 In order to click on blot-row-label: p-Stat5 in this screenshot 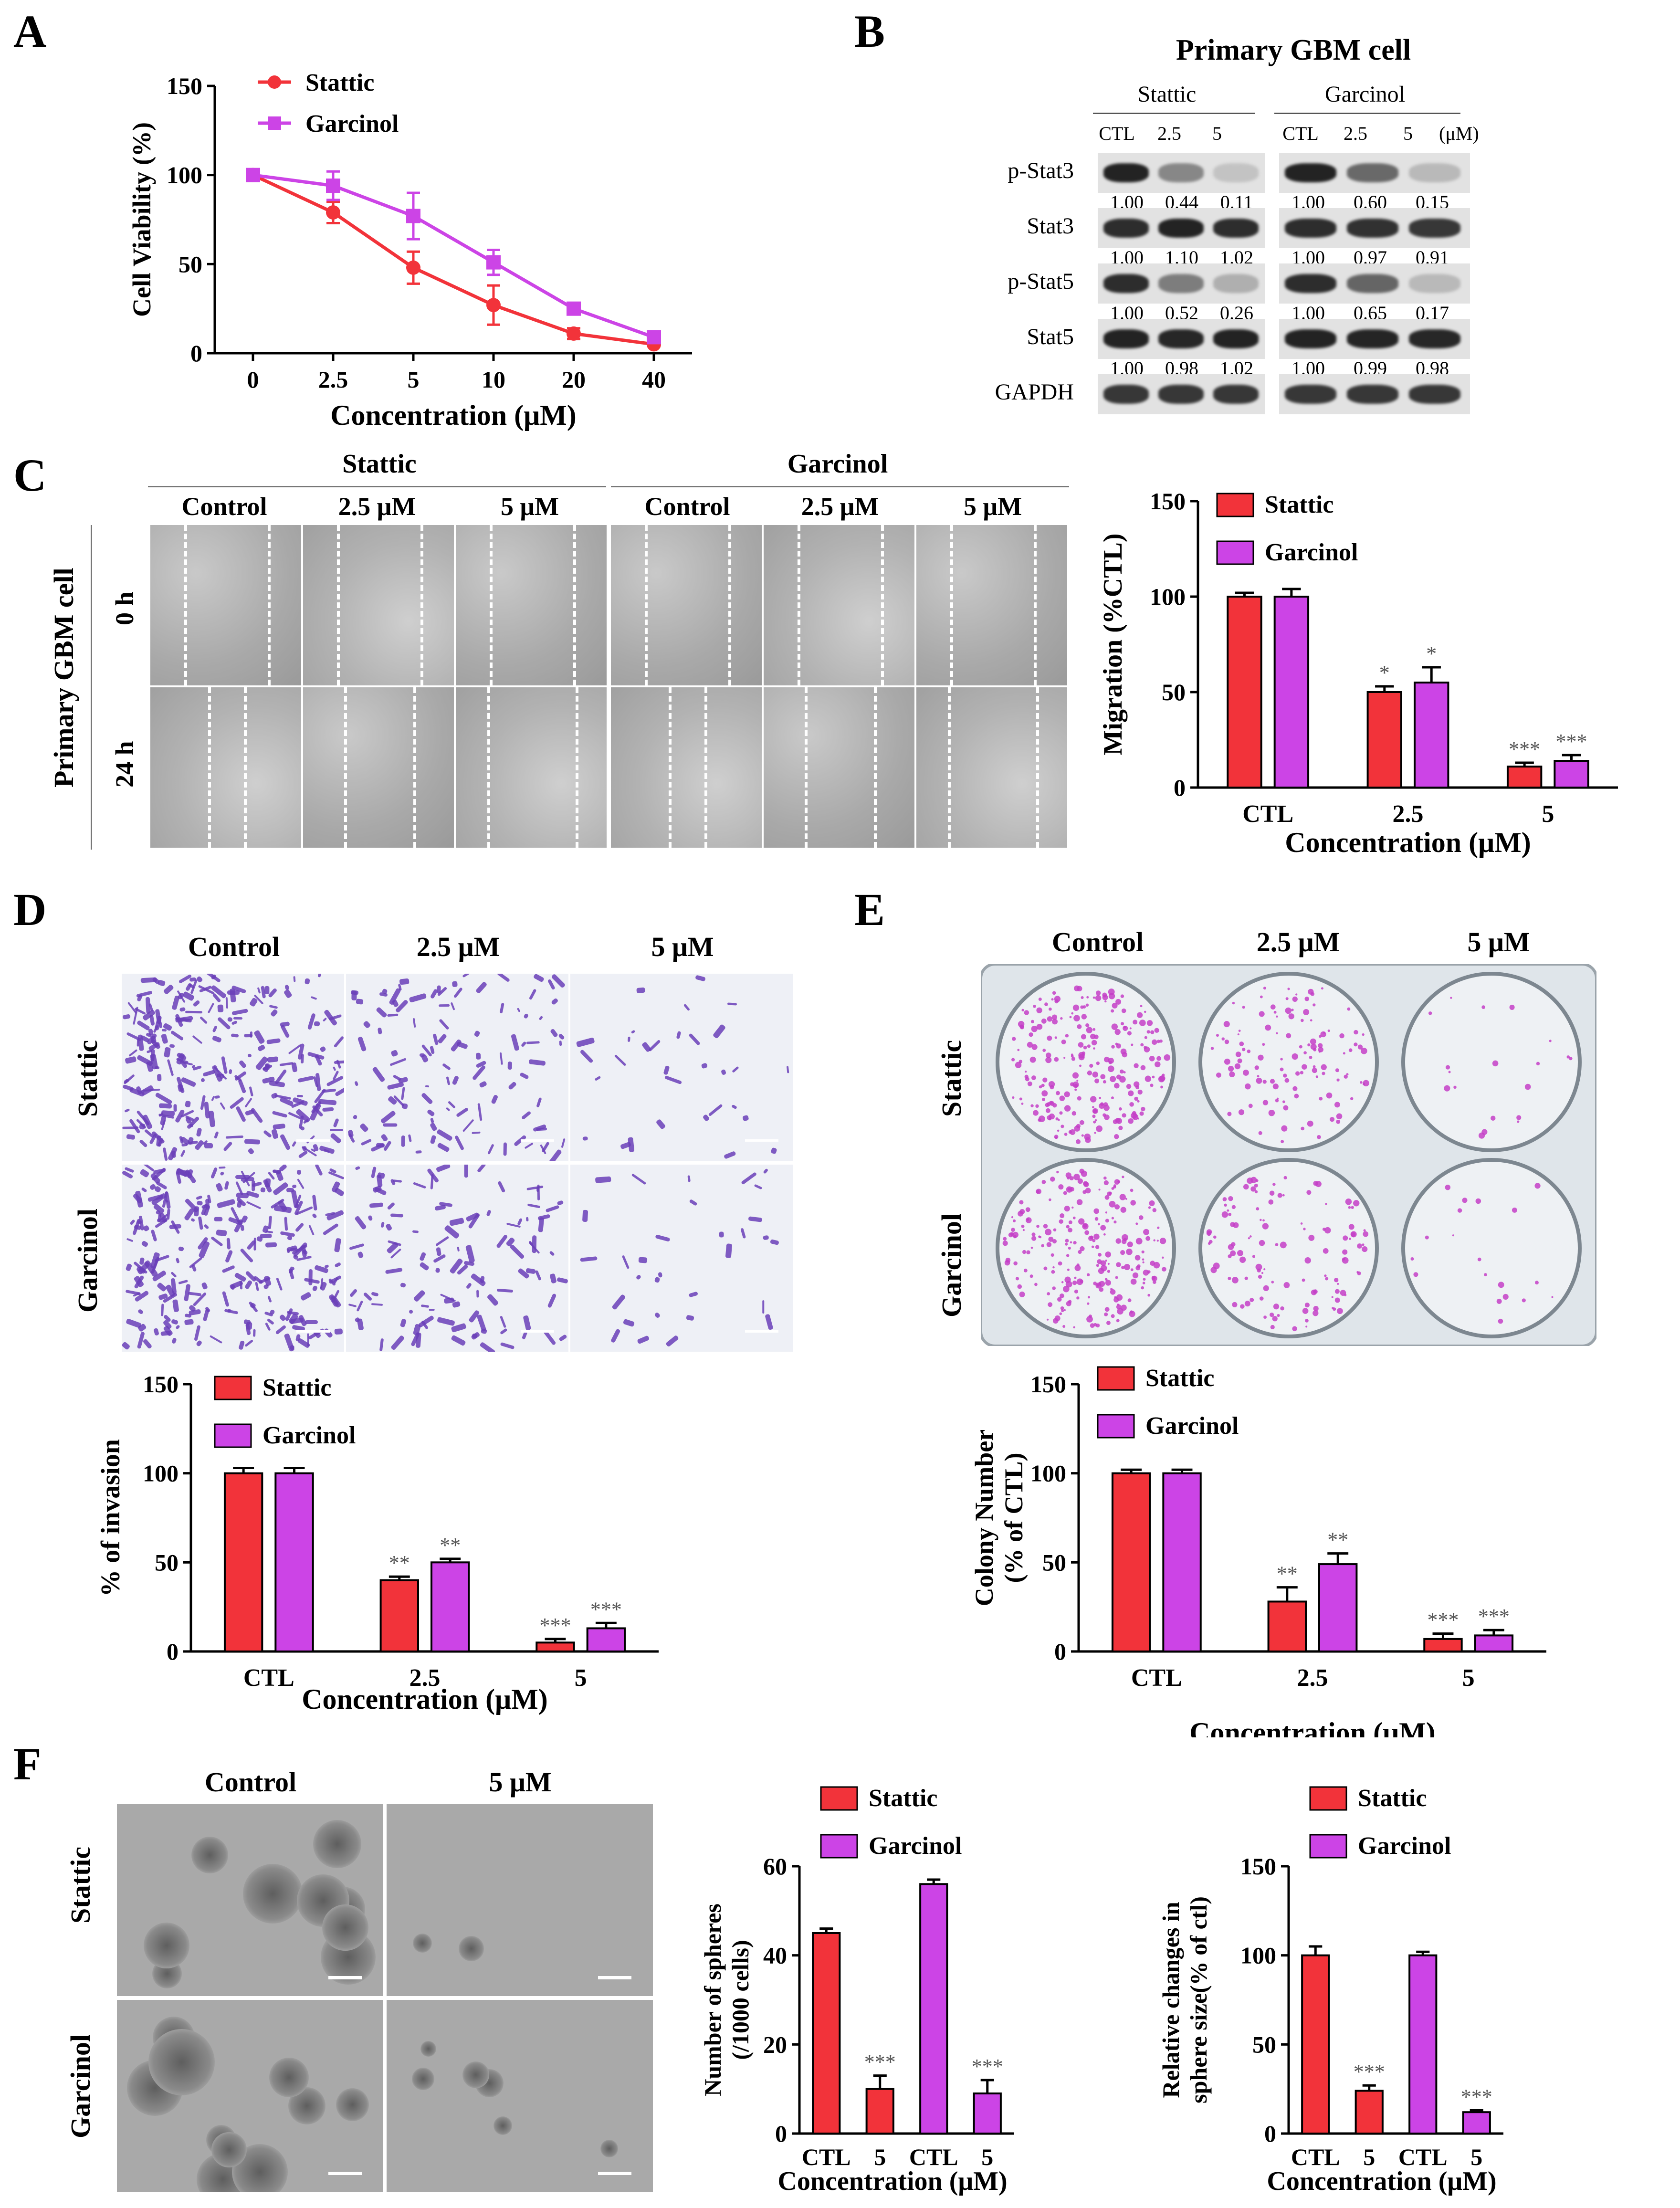, I will do `click(1041, 281)`.